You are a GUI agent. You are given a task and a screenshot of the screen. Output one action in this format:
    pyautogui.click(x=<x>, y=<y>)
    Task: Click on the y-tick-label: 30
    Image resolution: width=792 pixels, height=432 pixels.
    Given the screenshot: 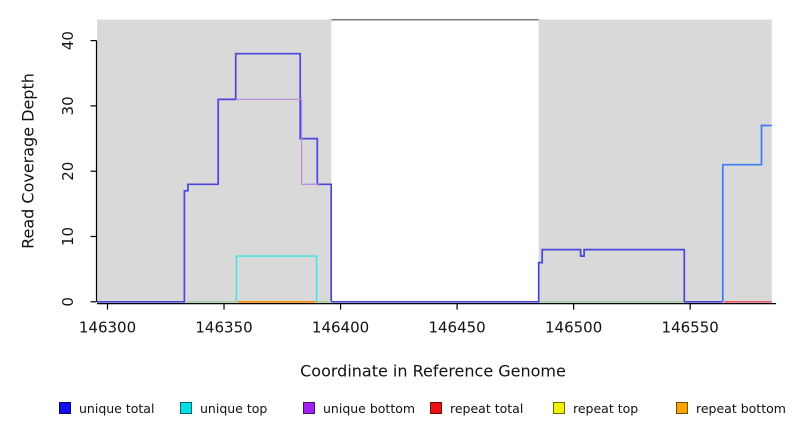 What is the action you would take?
    pyautogui.click(x=68, y=105)
    